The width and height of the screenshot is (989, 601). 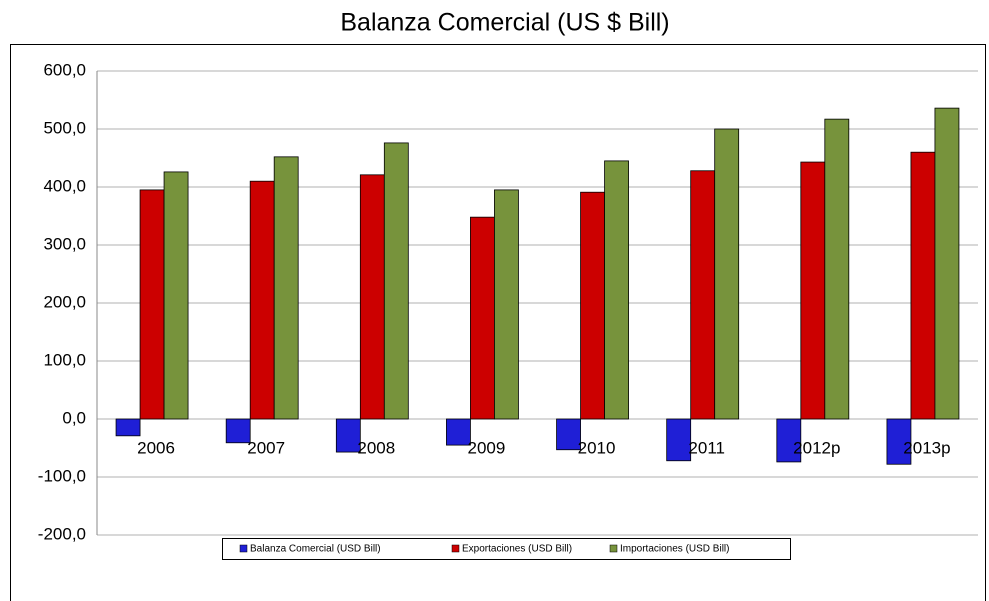 What do you see at coordinates (62, 533) in the screenshot?
I see `y-tick-label: -200,0` at bounding box center [62, 533].